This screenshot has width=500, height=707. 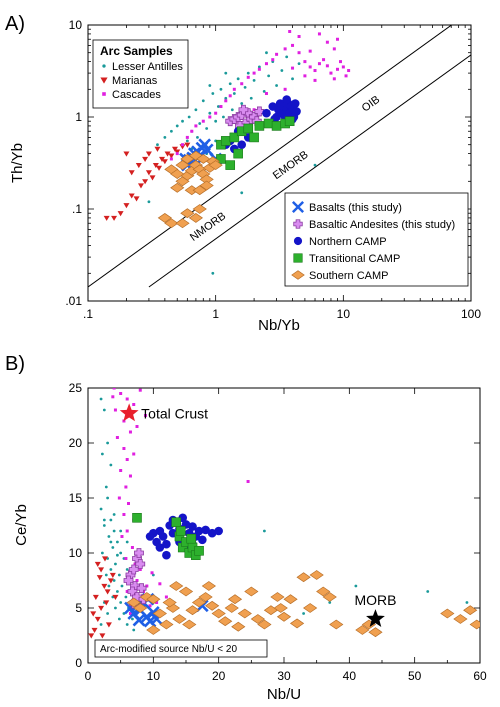 I want to click on y-tick-label-a: 1, so click(x=78, y=117).